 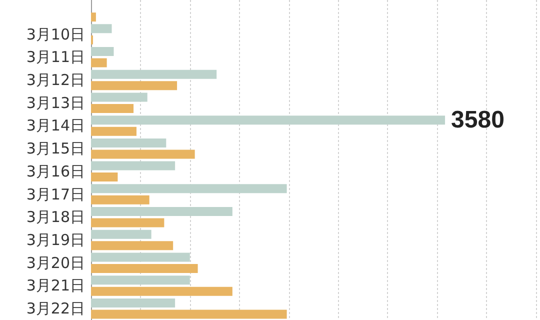 I want to click on y-tick-label: 3月20日, so click(x=55, y=263).